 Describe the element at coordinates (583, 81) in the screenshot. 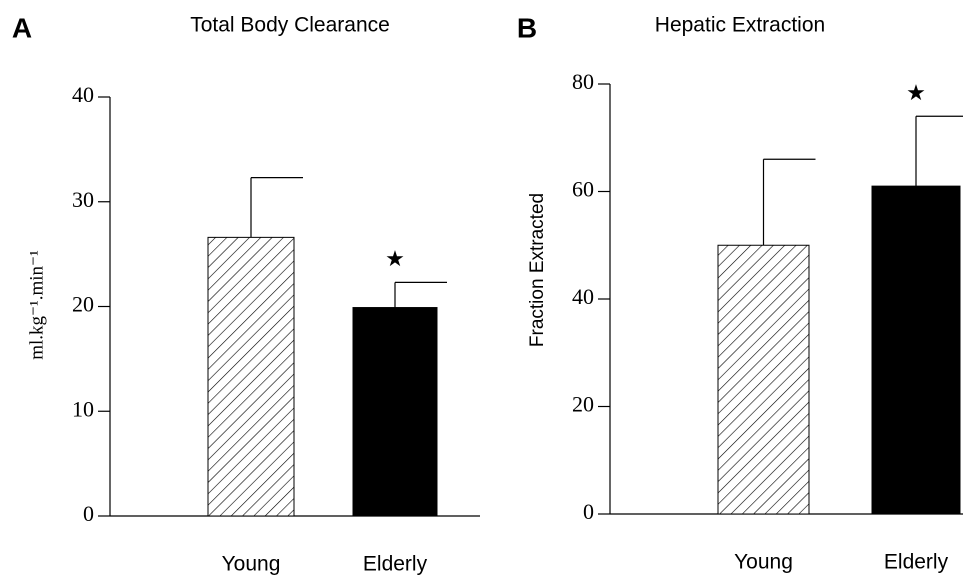

I see `y-tick-label: 80` at that location.